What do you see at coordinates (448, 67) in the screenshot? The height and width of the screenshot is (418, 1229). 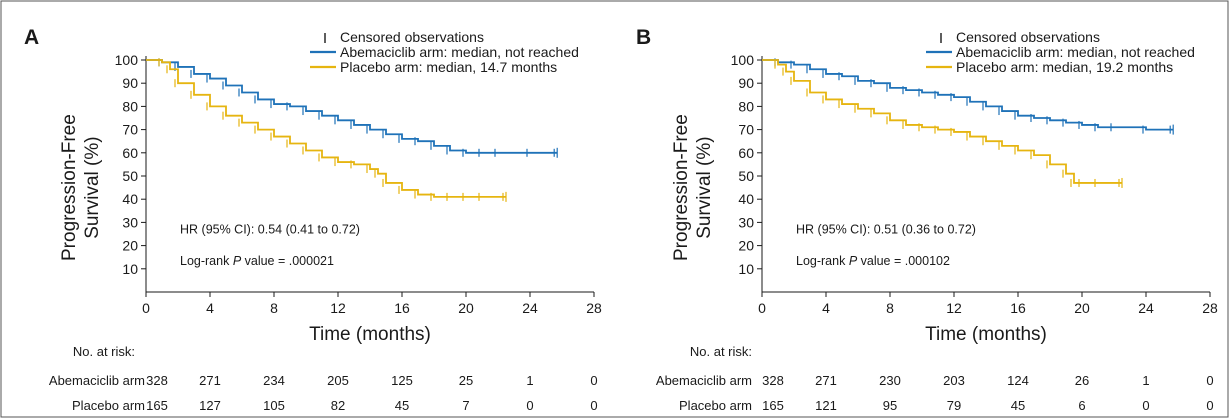 I see `legend-label-placebo: Placebo arm: median, 14.7 months` at bounding box center [448, 67].